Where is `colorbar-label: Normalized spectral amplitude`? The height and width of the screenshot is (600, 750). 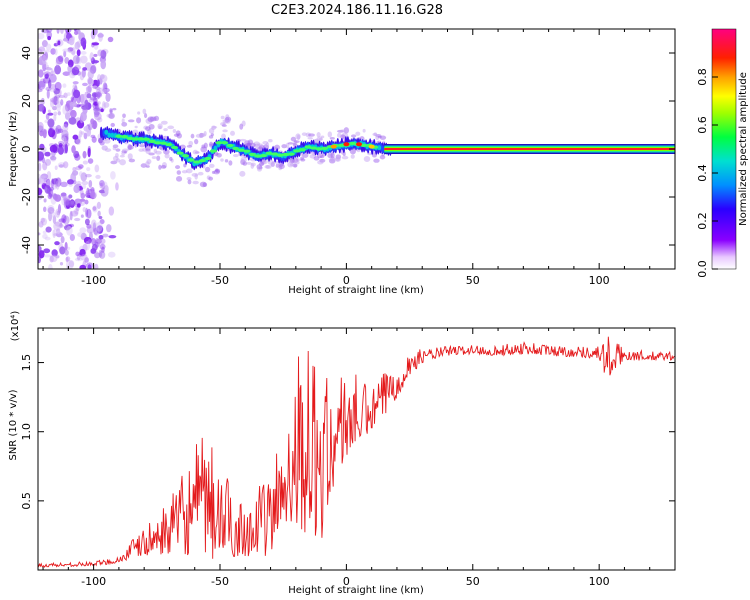 colorbar-label: Normalized spectral amplitude is located at coordinates (743, 149).